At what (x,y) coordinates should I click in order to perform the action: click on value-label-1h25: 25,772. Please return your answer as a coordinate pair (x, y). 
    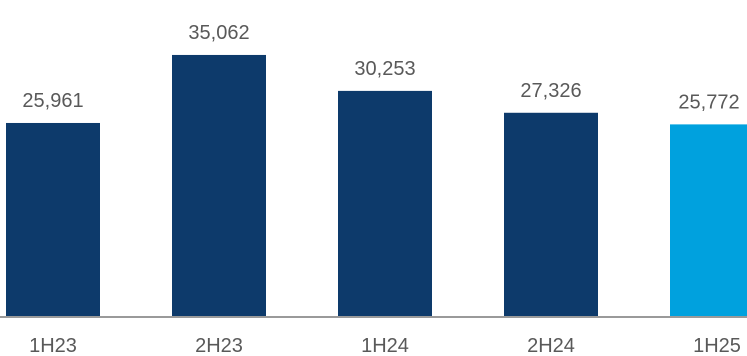
    Looking at the image, I should click on (708, 102).